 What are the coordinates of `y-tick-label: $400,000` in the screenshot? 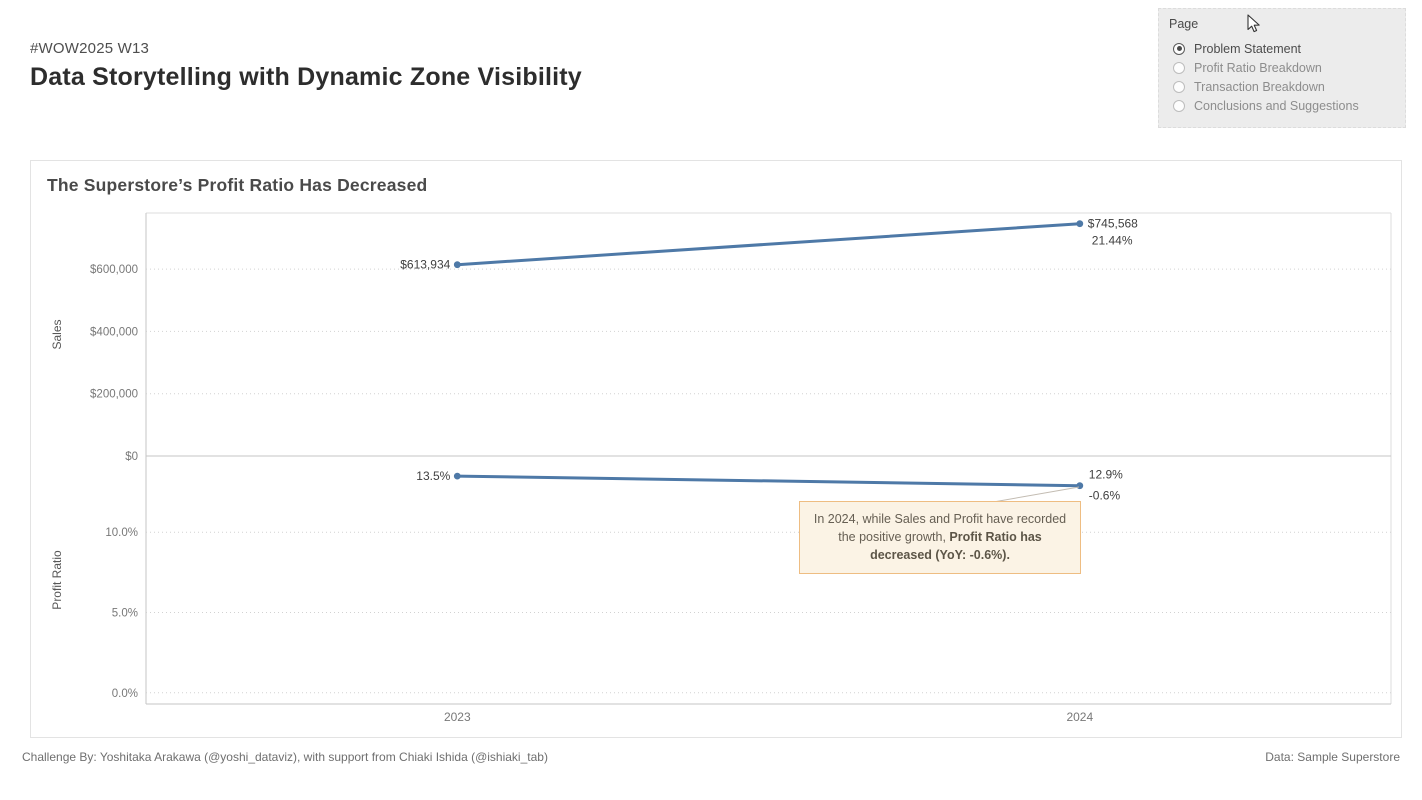 It's located at (114, 332).